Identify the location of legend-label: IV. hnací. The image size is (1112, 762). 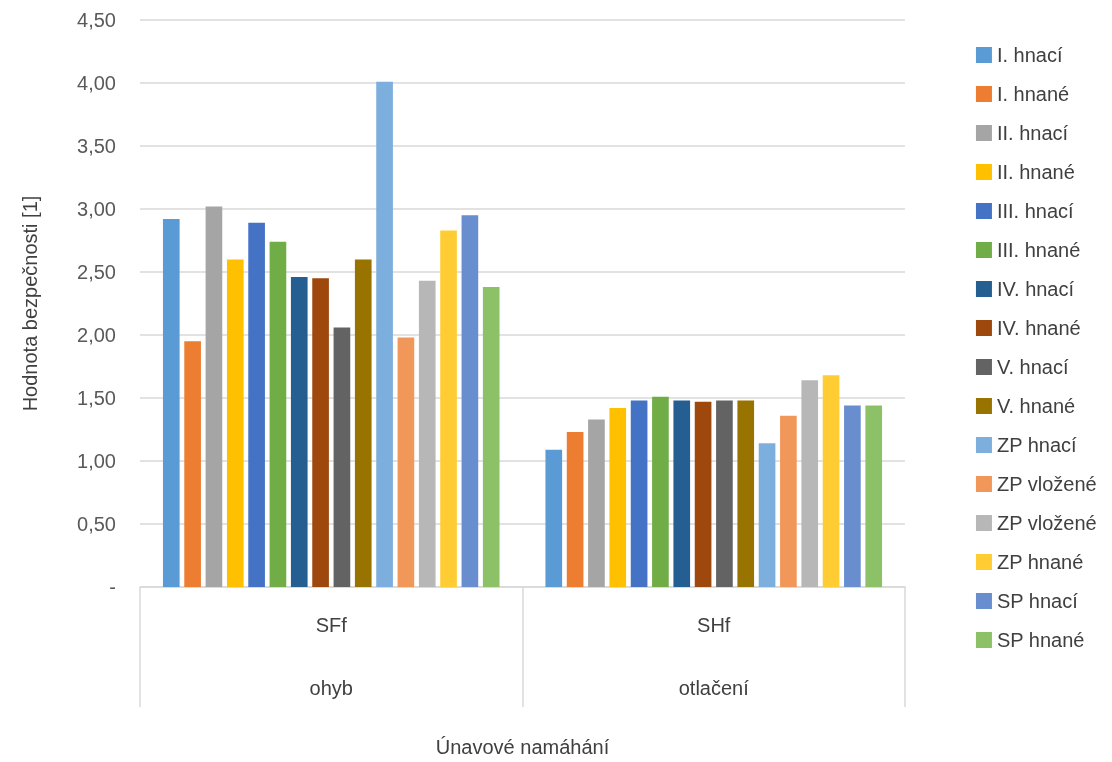
(1035, 289).